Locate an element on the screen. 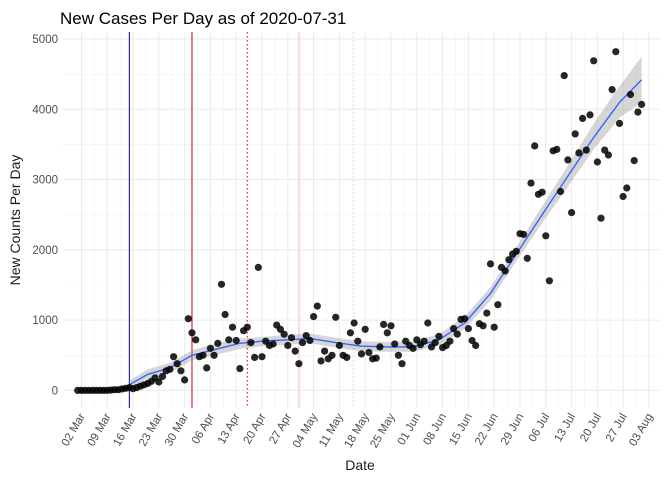  chart-title: New Cases Per Day as of 2020-07-31 is located at coordinates (203, 18).